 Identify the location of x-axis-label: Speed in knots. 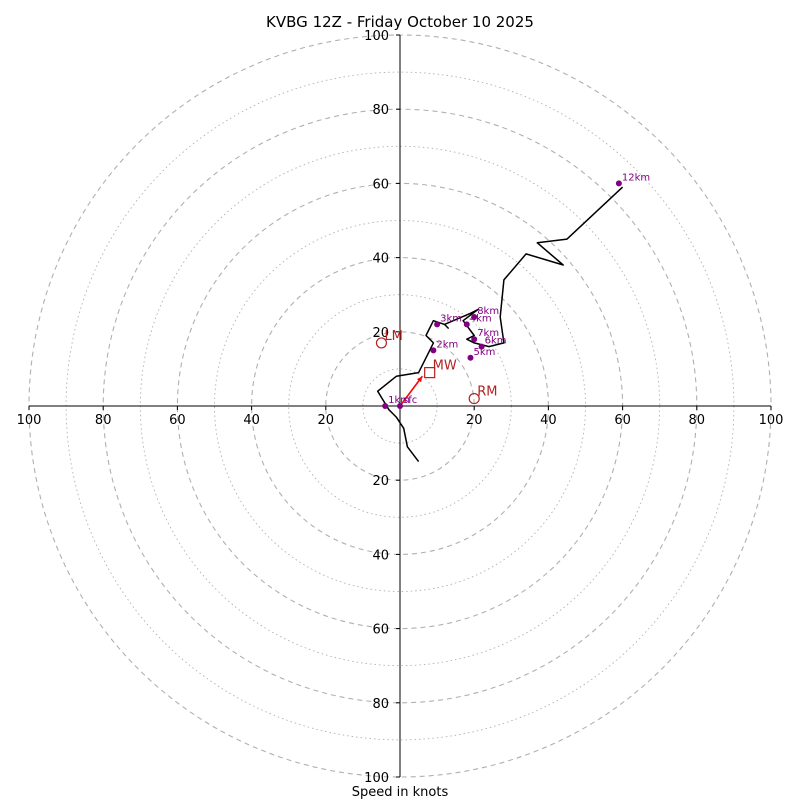
(400, 792).